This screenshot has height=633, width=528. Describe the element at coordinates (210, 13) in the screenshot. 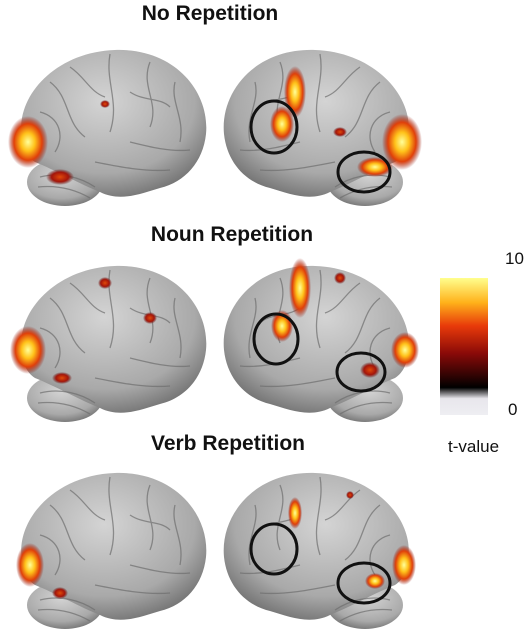

I see `panel-title: No Repetition` at that location.